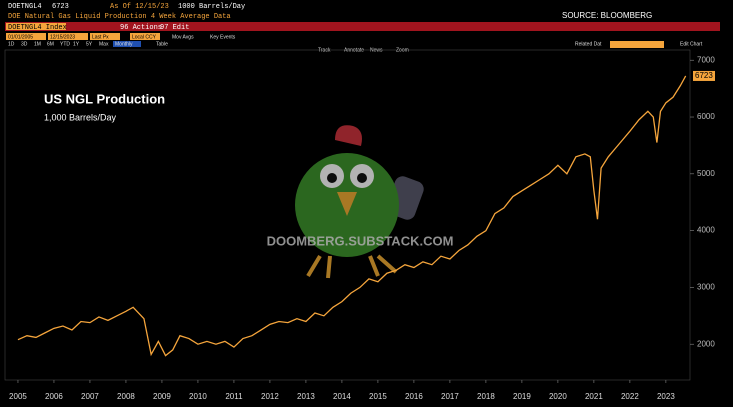 The image size is (733, 407). I want to click on end-date-box, so click(68, 36).